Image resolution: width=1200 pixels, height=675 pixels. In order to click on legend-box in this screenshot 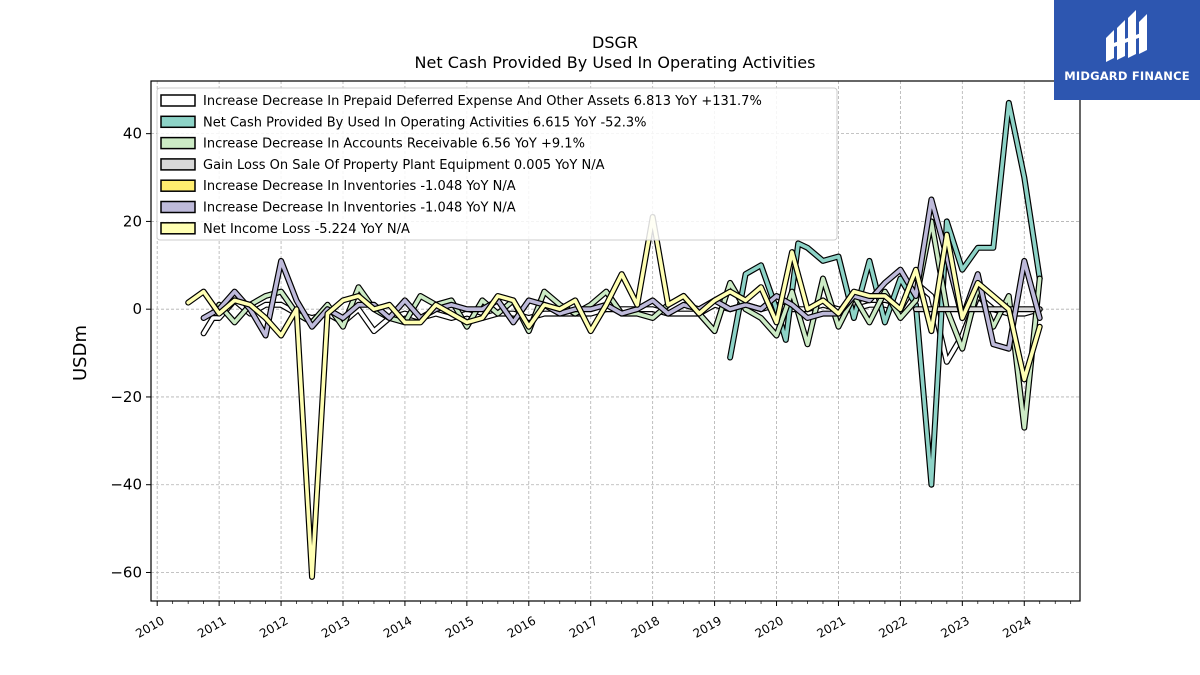, I will do `click(497, 164)`.